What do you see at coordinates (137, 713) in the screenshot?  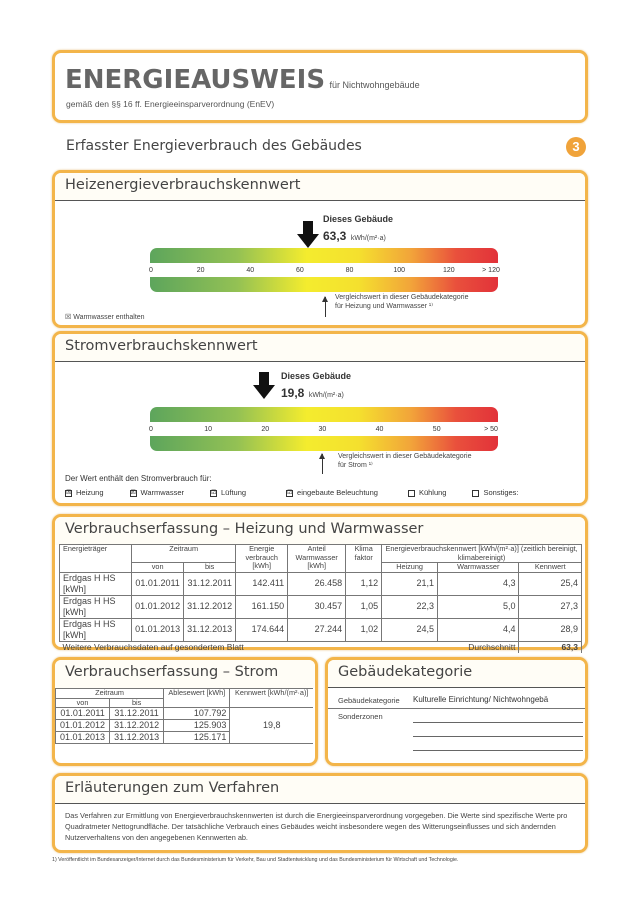 I see `table-cell: 31.12.2011` at bounding box center [137, 713].